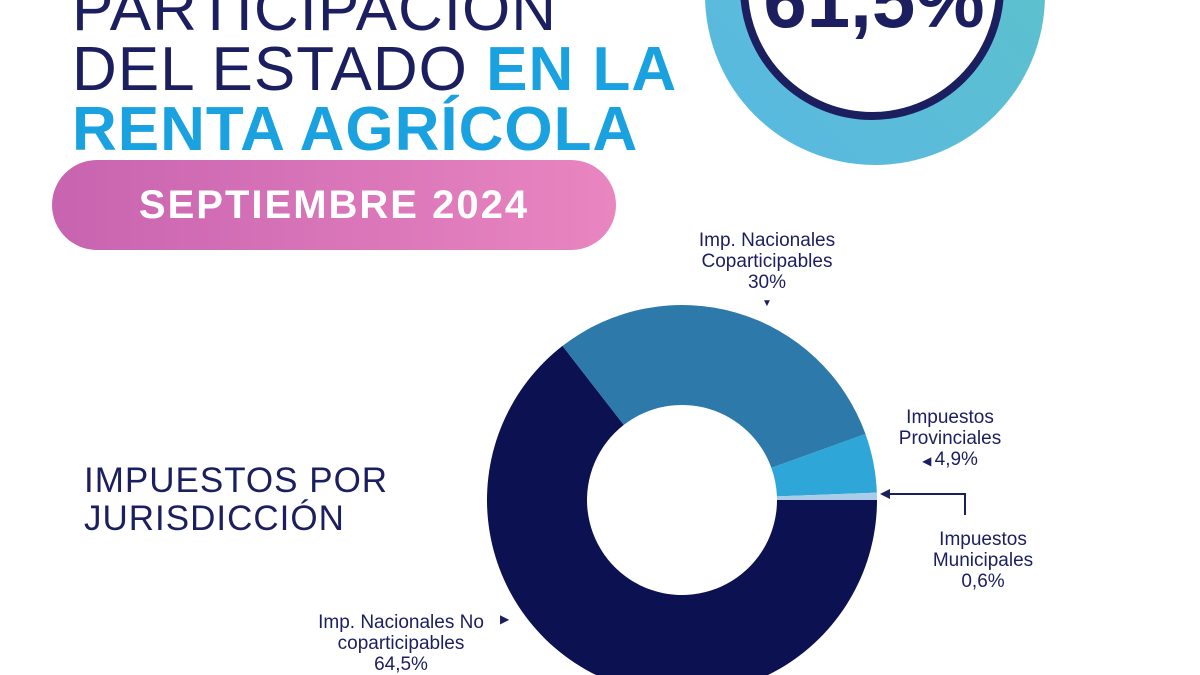 This screenshot has height=675, width=1200. I want to click on title-line: PARTICIPACIÓN, so click(314, 22).